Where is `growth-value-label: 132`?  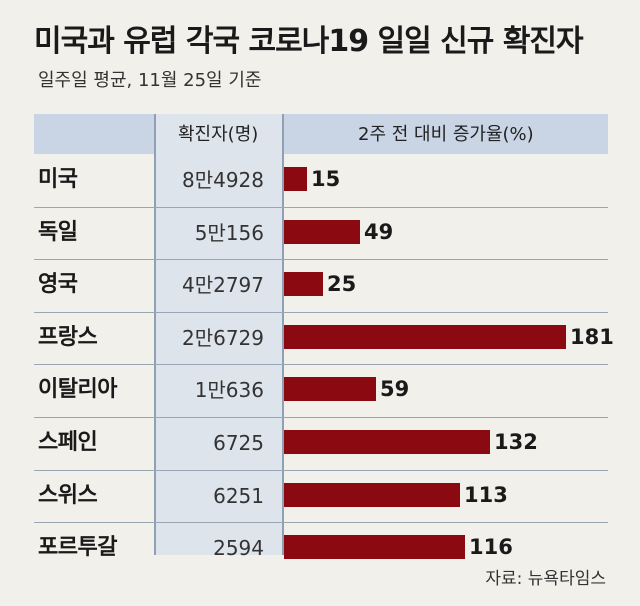
growth-value-label: 132 is located at coordinates (516, 442).